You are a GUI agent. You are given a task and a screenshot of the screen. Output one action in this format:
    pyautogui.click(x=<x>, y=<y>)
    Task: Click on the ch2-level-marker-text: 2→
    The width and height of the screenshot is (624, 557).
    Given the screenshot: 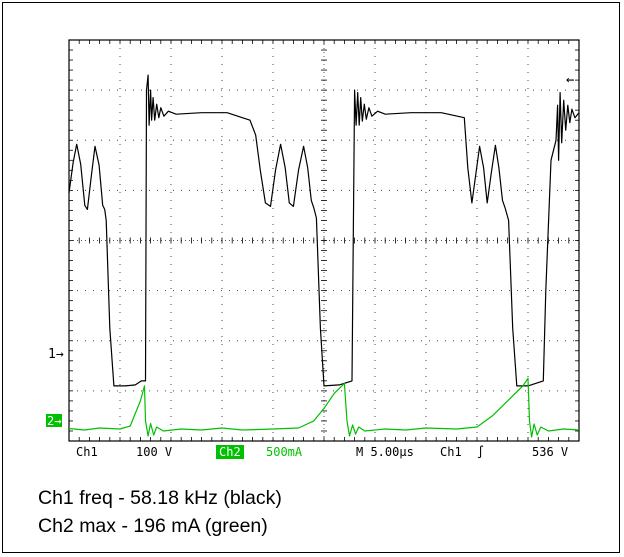 What is the action you would take?
    pyautogui.click(x=54, y=421)
    